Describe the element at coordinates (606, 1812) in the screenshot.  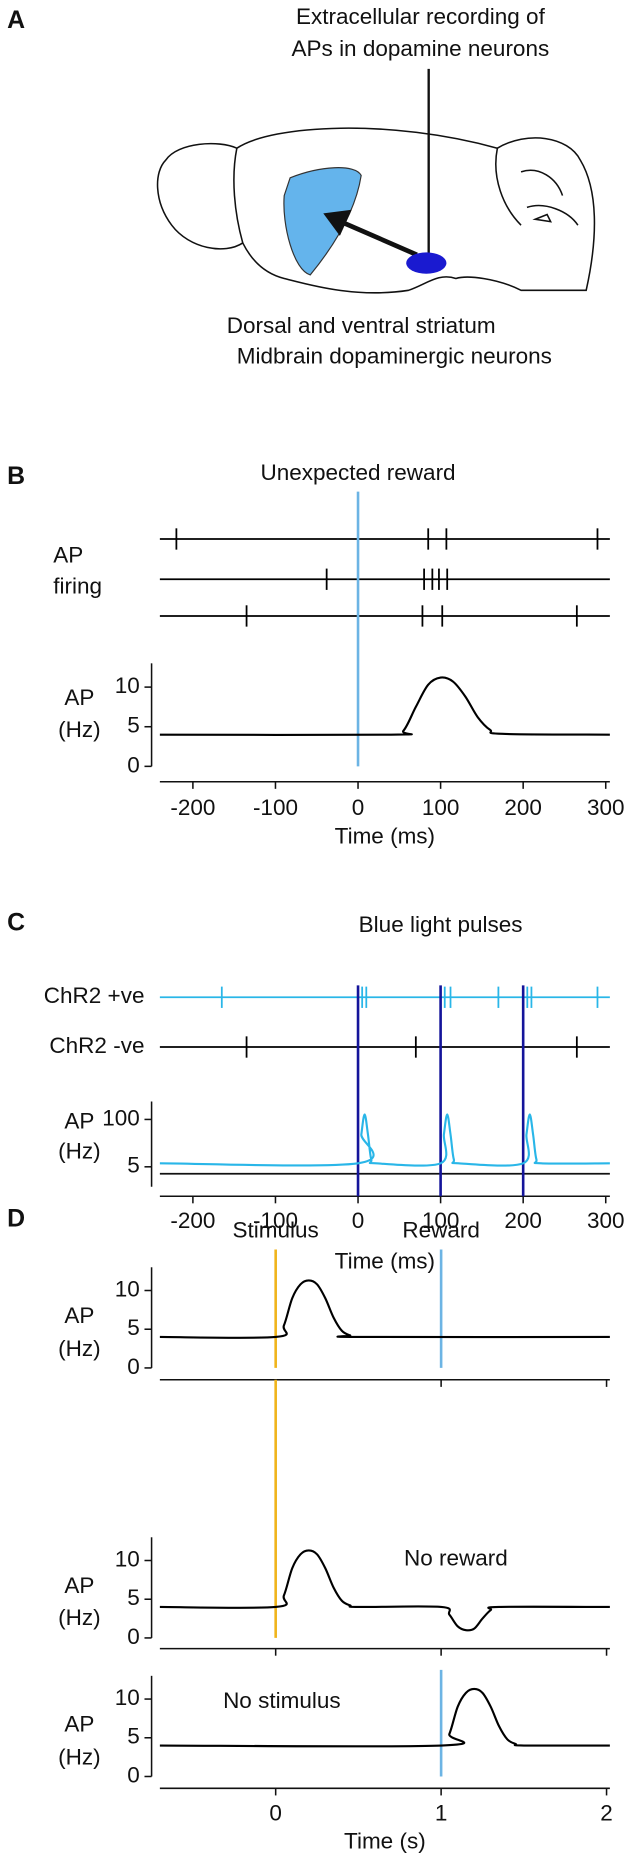
I see `x-tick-label: 2` at that location.